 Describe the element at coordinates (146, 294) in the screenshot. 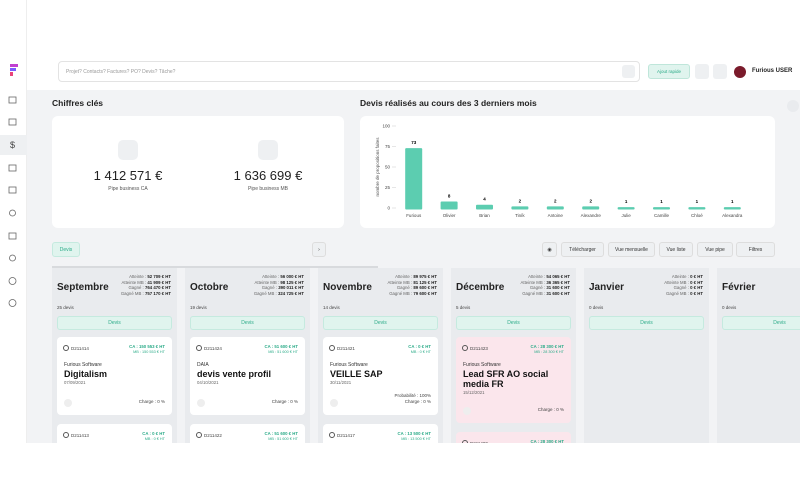

I see `stat-line: Gagné MB : 757 170 € HT` at that location.